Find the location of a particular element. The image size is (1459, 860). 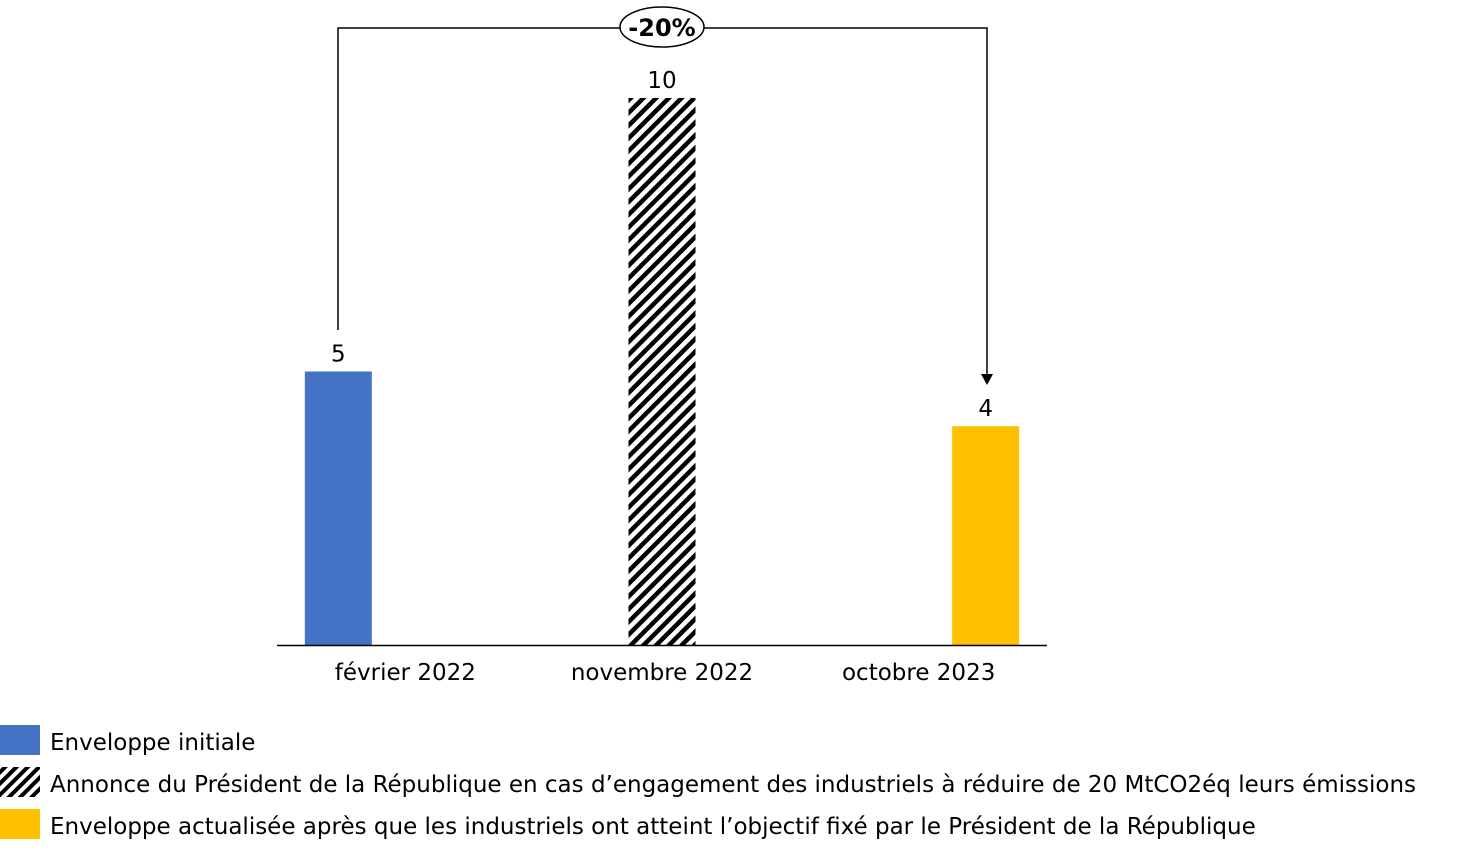

data-label: 5 is located at coordinates (338, 355).